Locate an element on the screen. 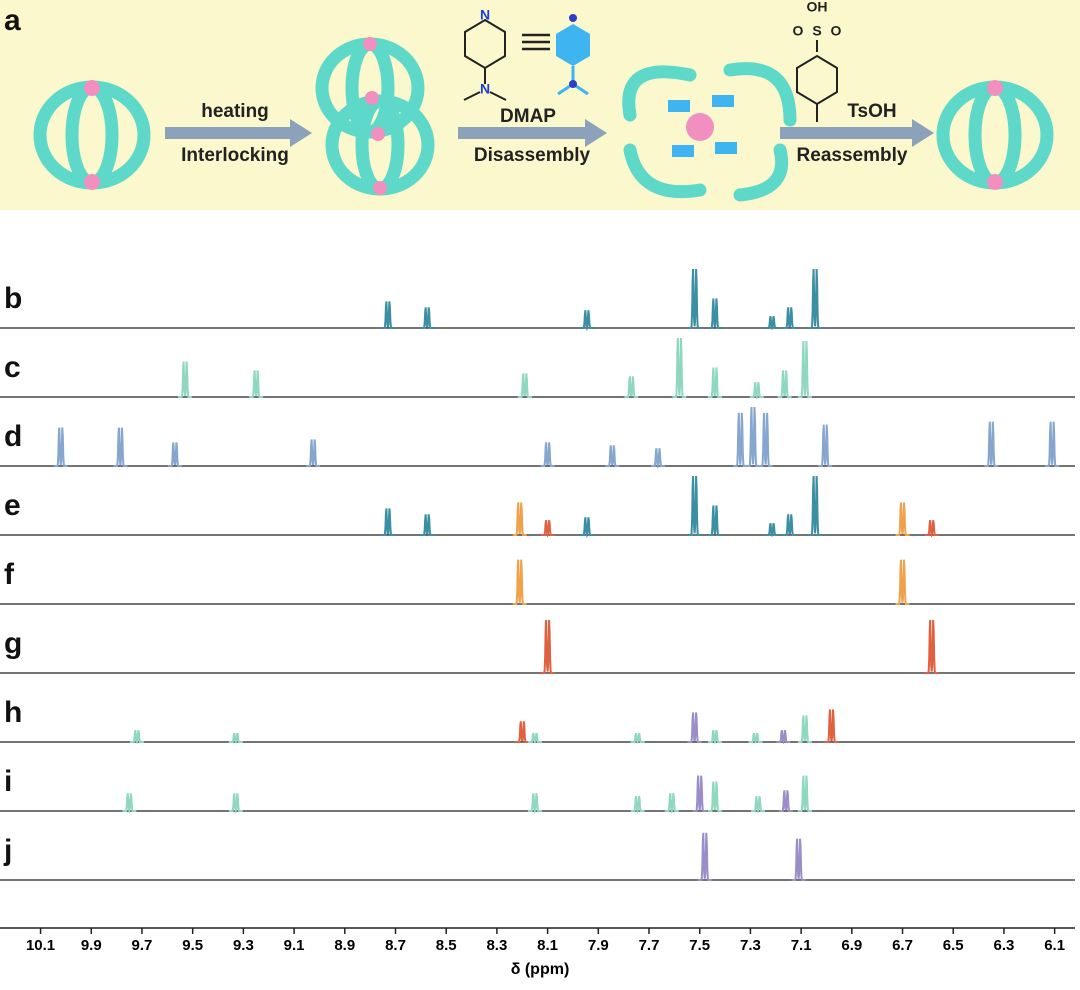 Image resolution: width=1080 pixels, height=990 pixels. x-tick-label: 6.3 is located at coordinates (1004, 945).